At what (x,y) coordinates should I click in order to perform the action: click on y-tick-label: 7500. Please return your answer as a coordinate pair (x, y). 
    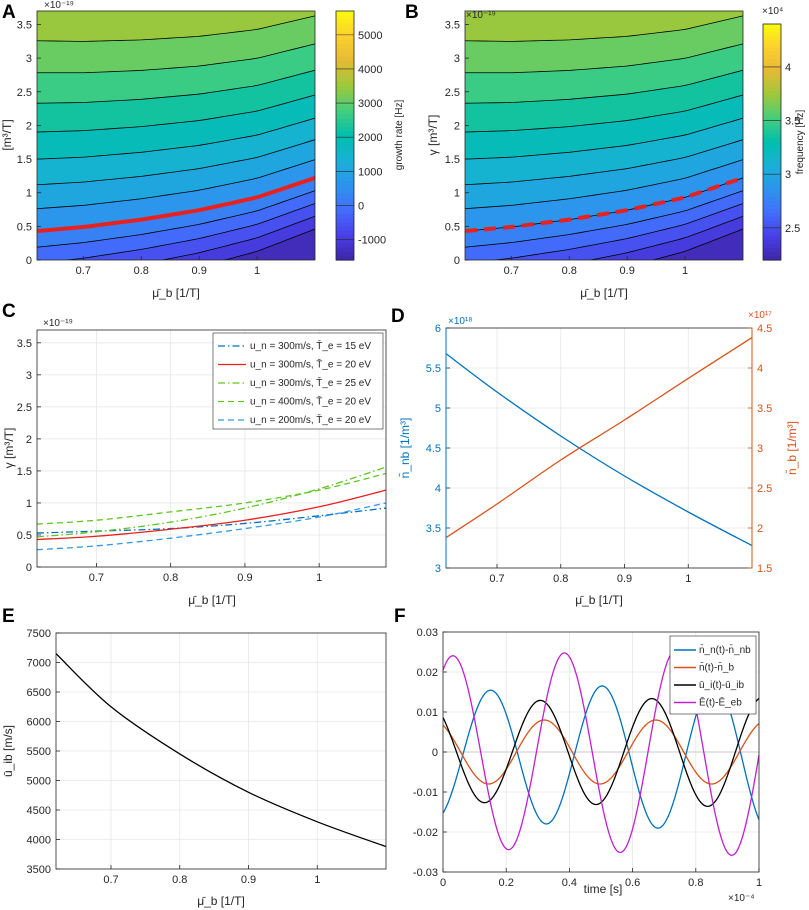
    Looking at the image, I should click on (39, 634).